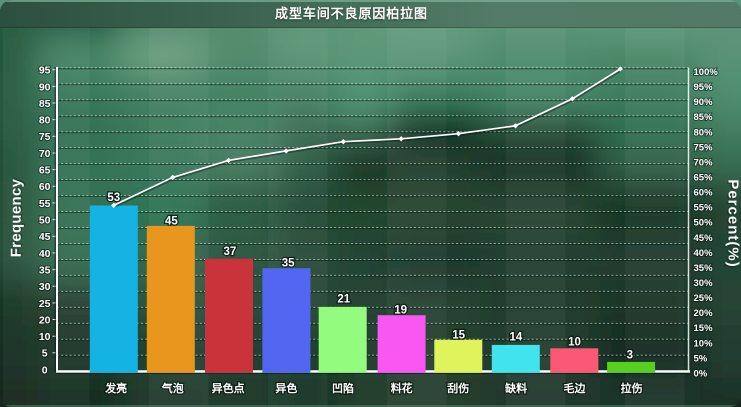 The height and width of the screenshot is (407, 741). I want to click on svg-text: 100%, so click(706, 72).